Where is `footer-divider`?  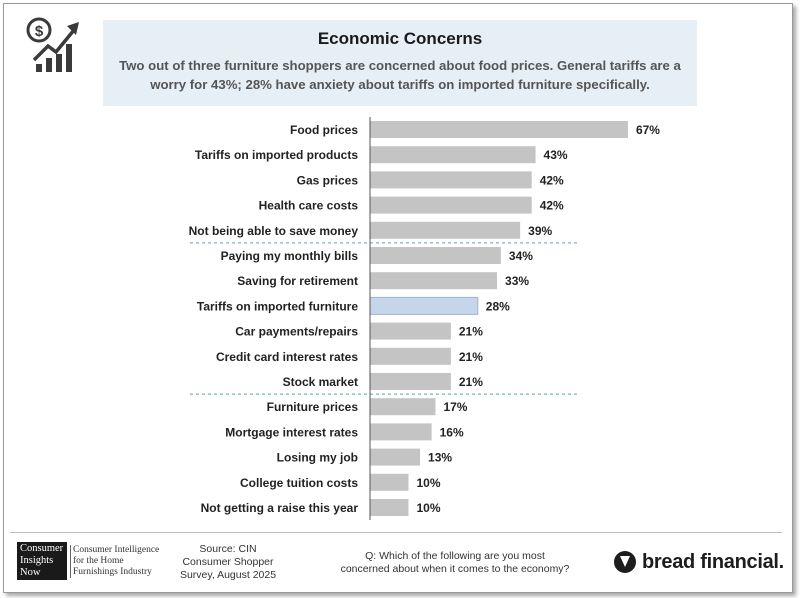 footer-divider is located at coordinates (396, 532).